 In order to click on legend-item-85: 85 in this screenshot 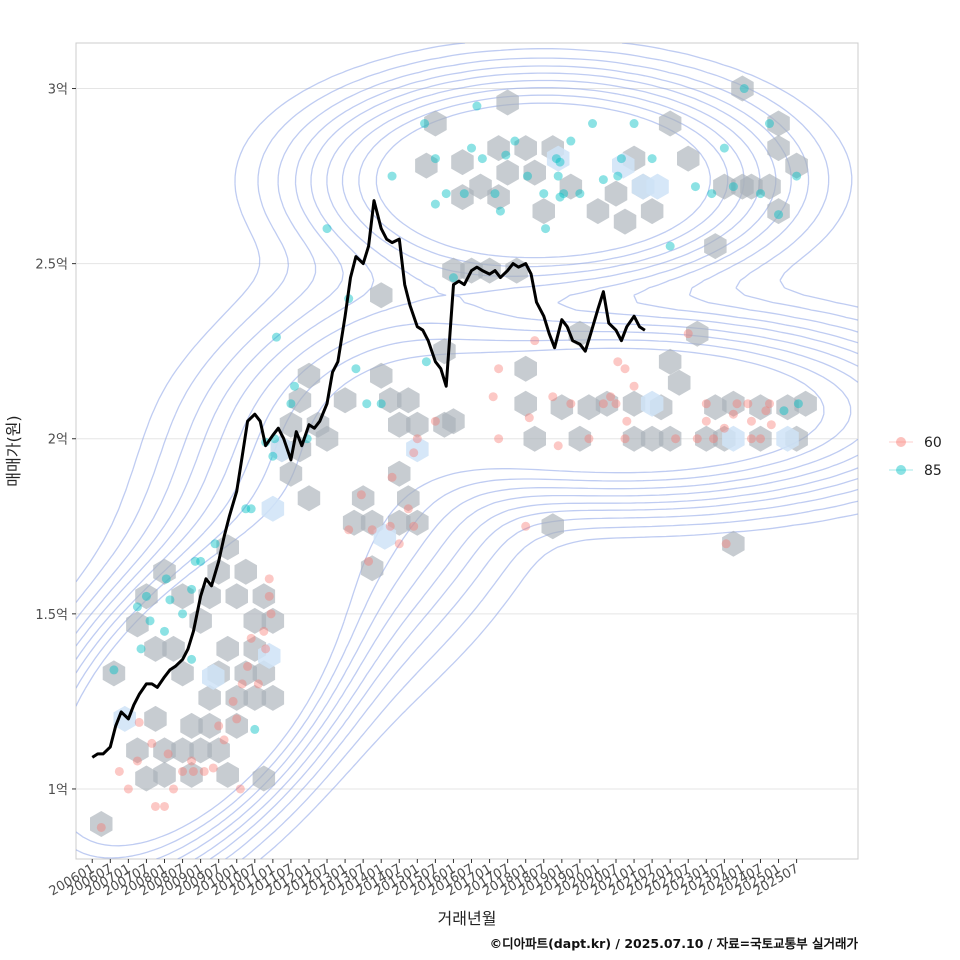, I will do `click(915, 471)`.